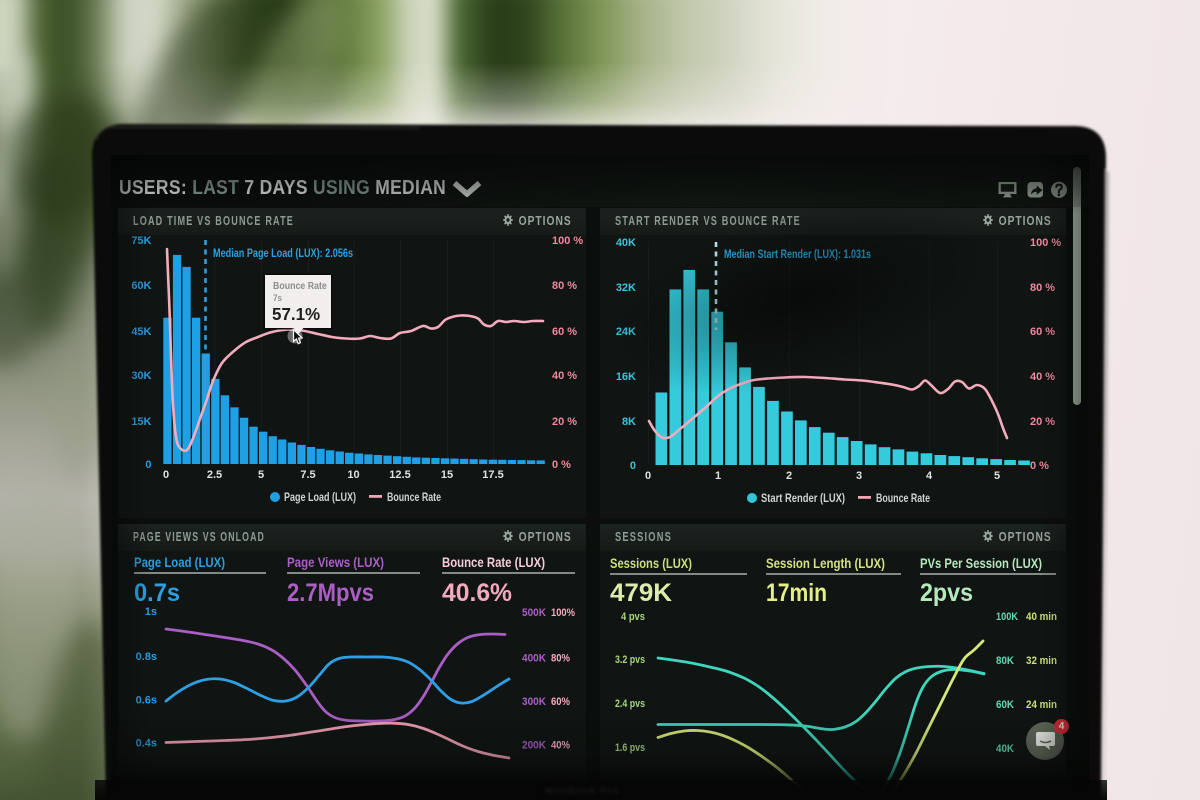 This screenshot has width=1200, height=800. What do you see at coordinates (330, 593) in the screenshot?
I see `svg-text: 2.7Mpvs` at bounding box center [330, 593].